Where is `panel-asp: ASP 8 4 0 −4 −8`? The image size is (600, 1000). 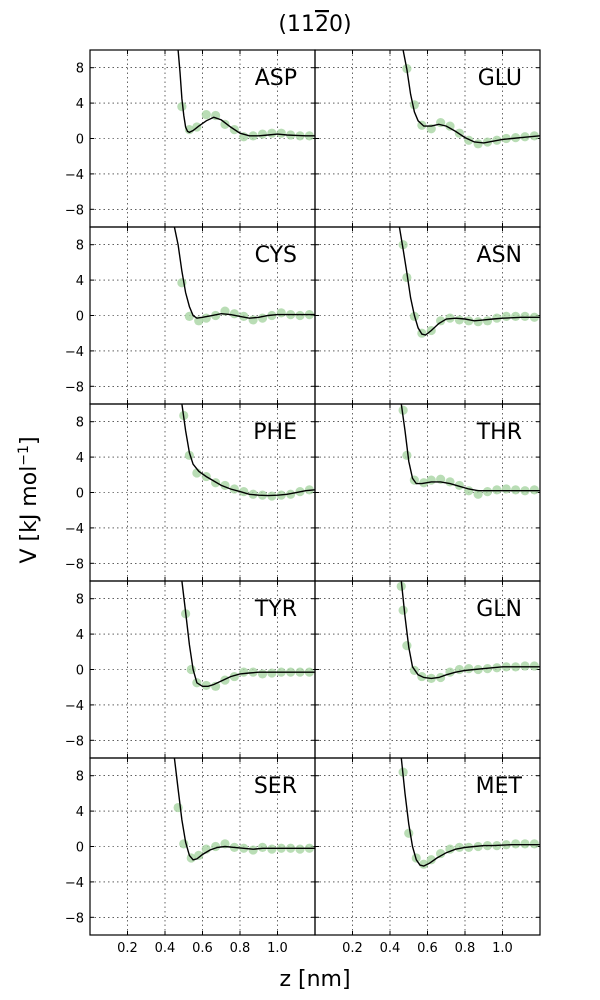 panel-asp: ASP 8 4 0 −4 −8 is located at coordinates (190, 138).